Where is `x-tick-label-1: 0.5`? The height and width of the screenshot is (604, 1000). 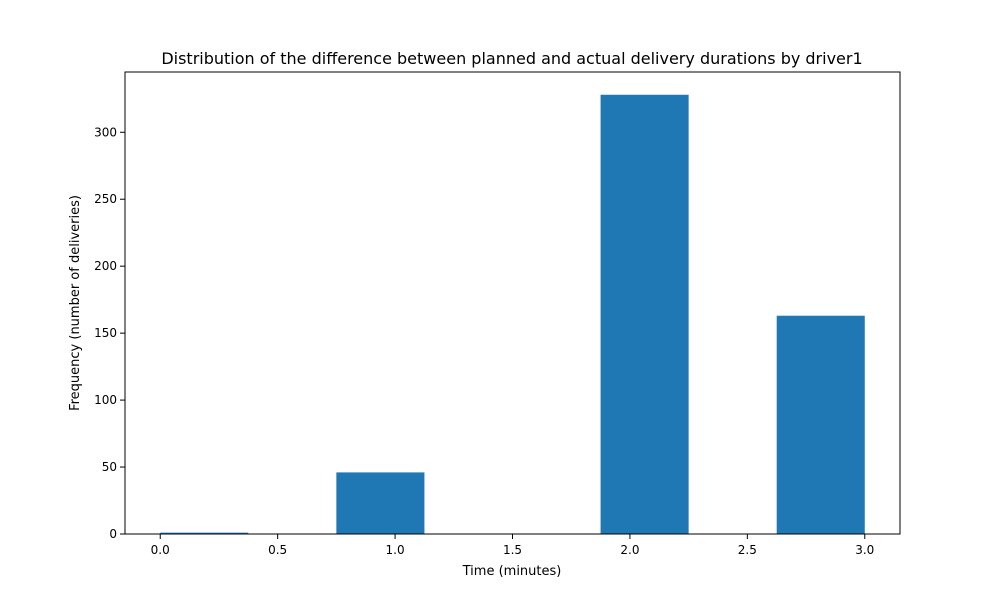 x-tick-label-1: 0.5 is located at coordinates (277, 550).